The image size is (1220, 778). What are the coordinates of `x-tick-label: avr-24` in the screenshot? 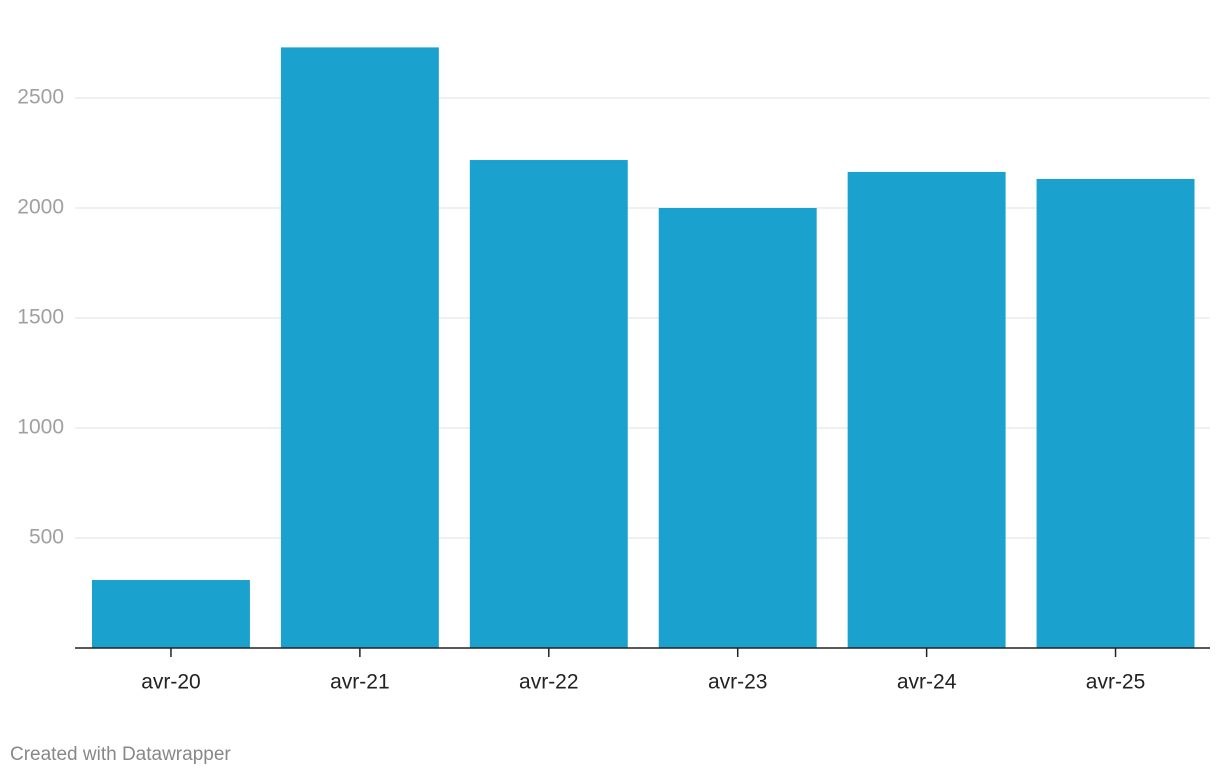 It's located at (927, 682).